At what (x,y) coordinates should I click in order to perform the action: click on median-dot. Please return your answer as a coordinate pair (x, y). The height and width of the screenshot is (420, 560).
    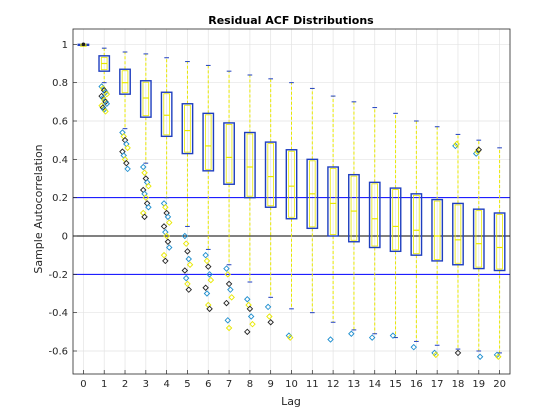
    Looking at the image, I should click on (83, 44).